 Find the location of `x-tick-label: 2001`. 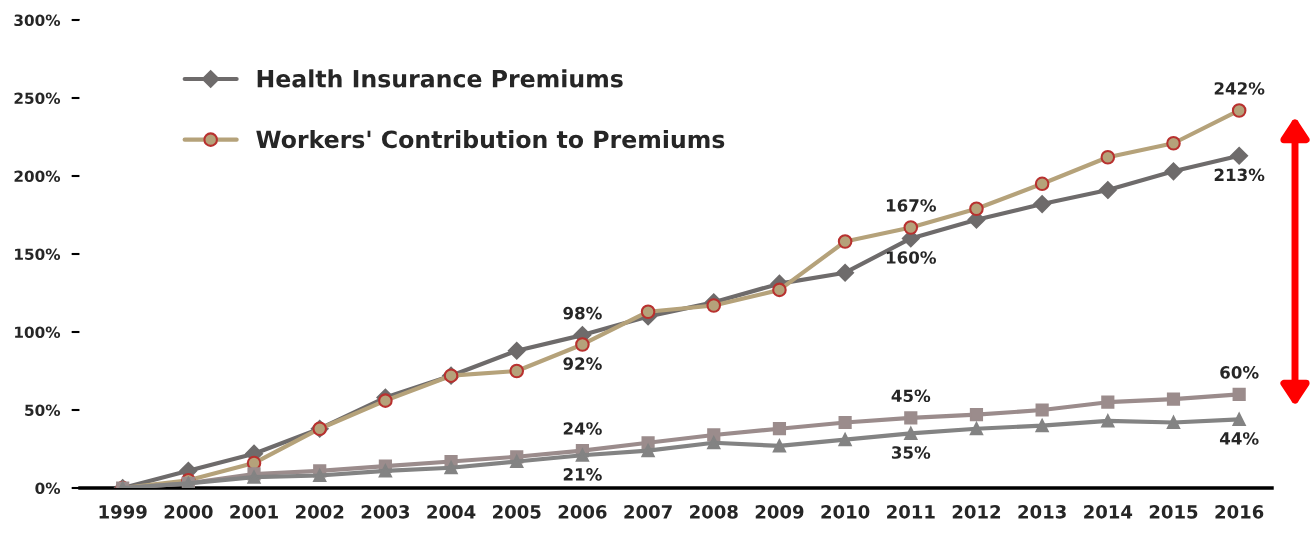

x-tick-label: 2001 is located at coordinates (254, 511).